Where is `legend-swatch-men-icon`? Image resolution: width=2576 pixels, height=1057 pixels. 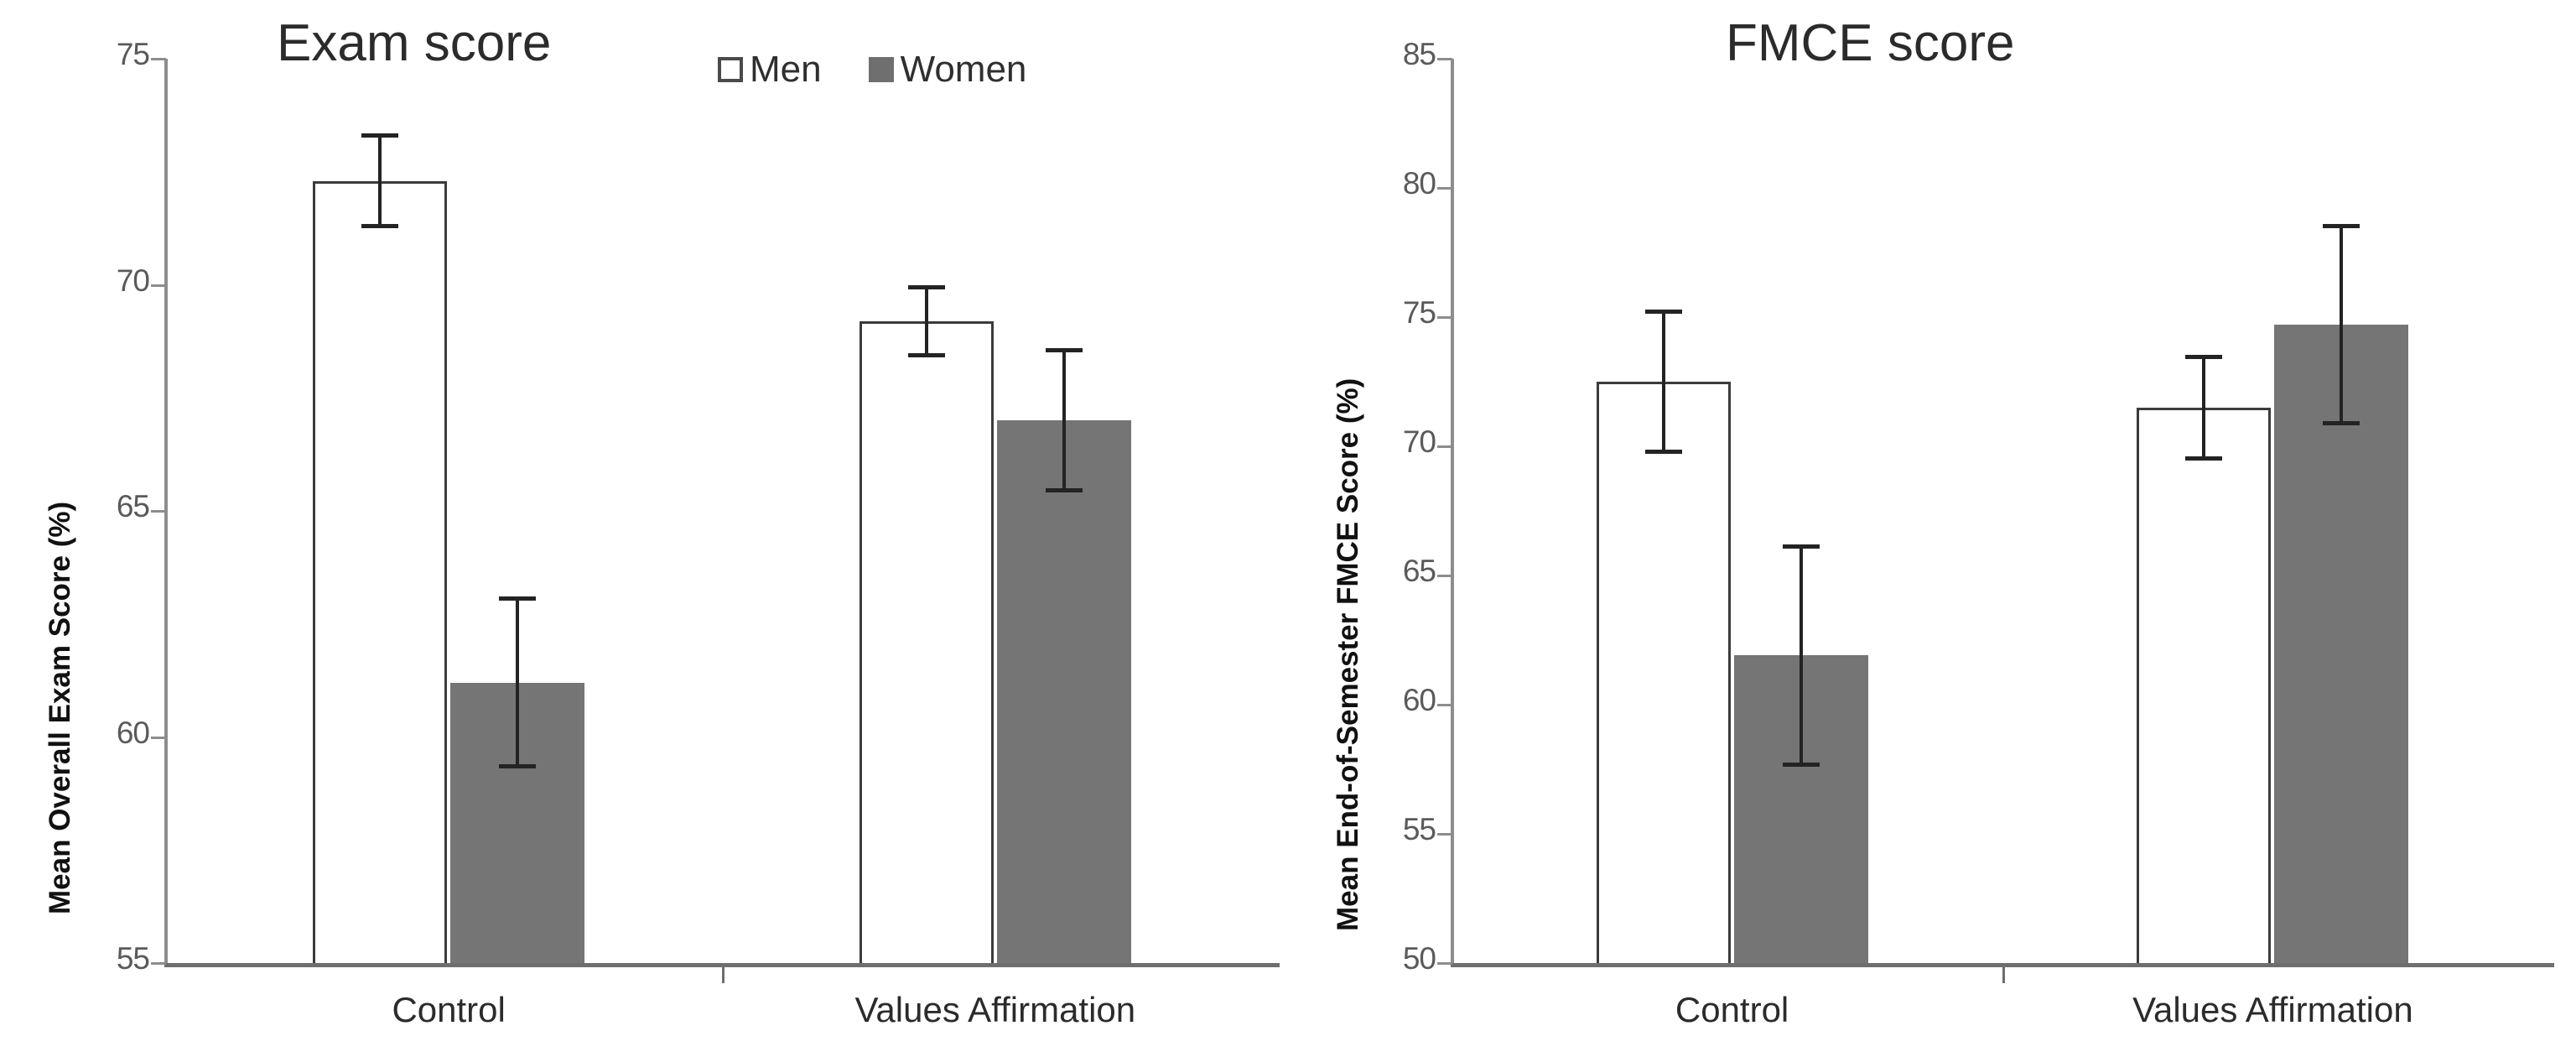
legend-swatch-men-icon is located at coordinates (730, 69).